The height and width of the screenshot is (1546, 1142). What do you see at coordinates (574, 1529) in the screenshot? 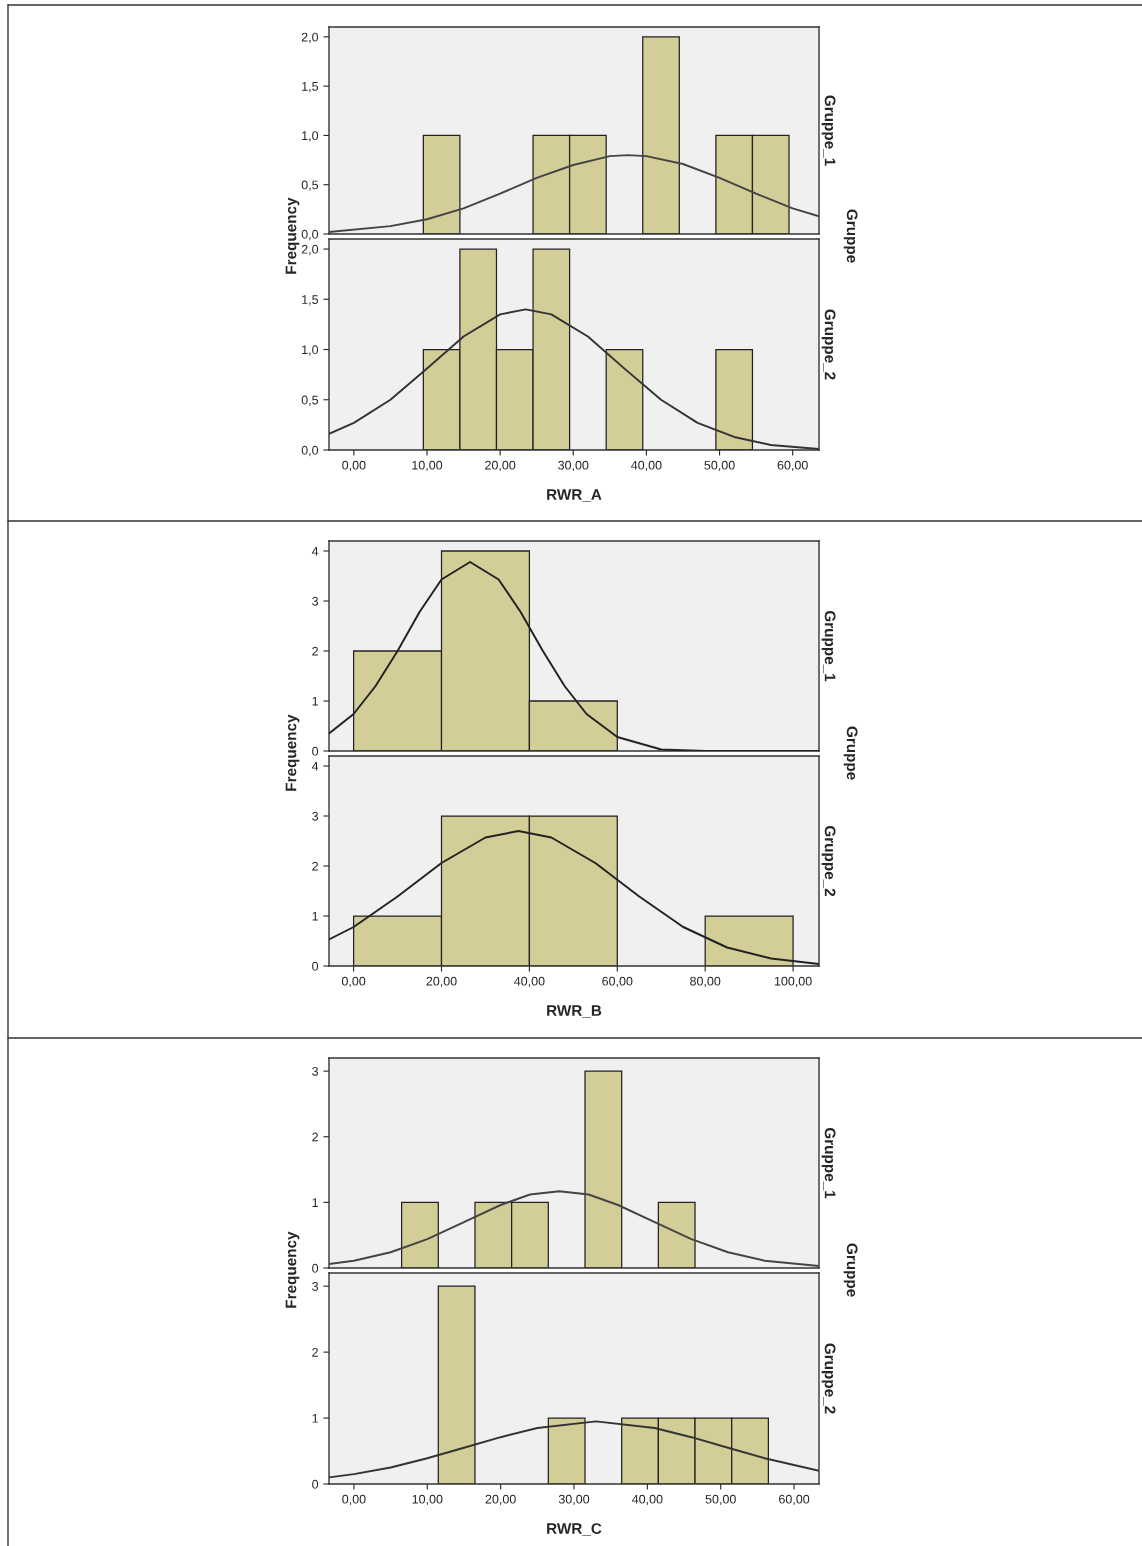
I see `x-axis-title: RWR_C` at bounding box center [574, 1529].